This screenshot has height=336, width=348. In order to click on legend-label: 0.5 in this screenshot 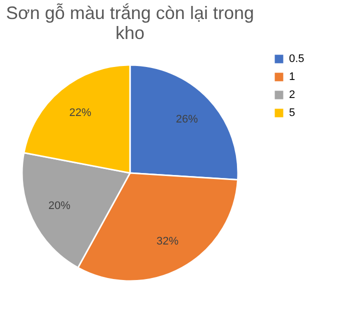, I will do `click(296, 59)`.